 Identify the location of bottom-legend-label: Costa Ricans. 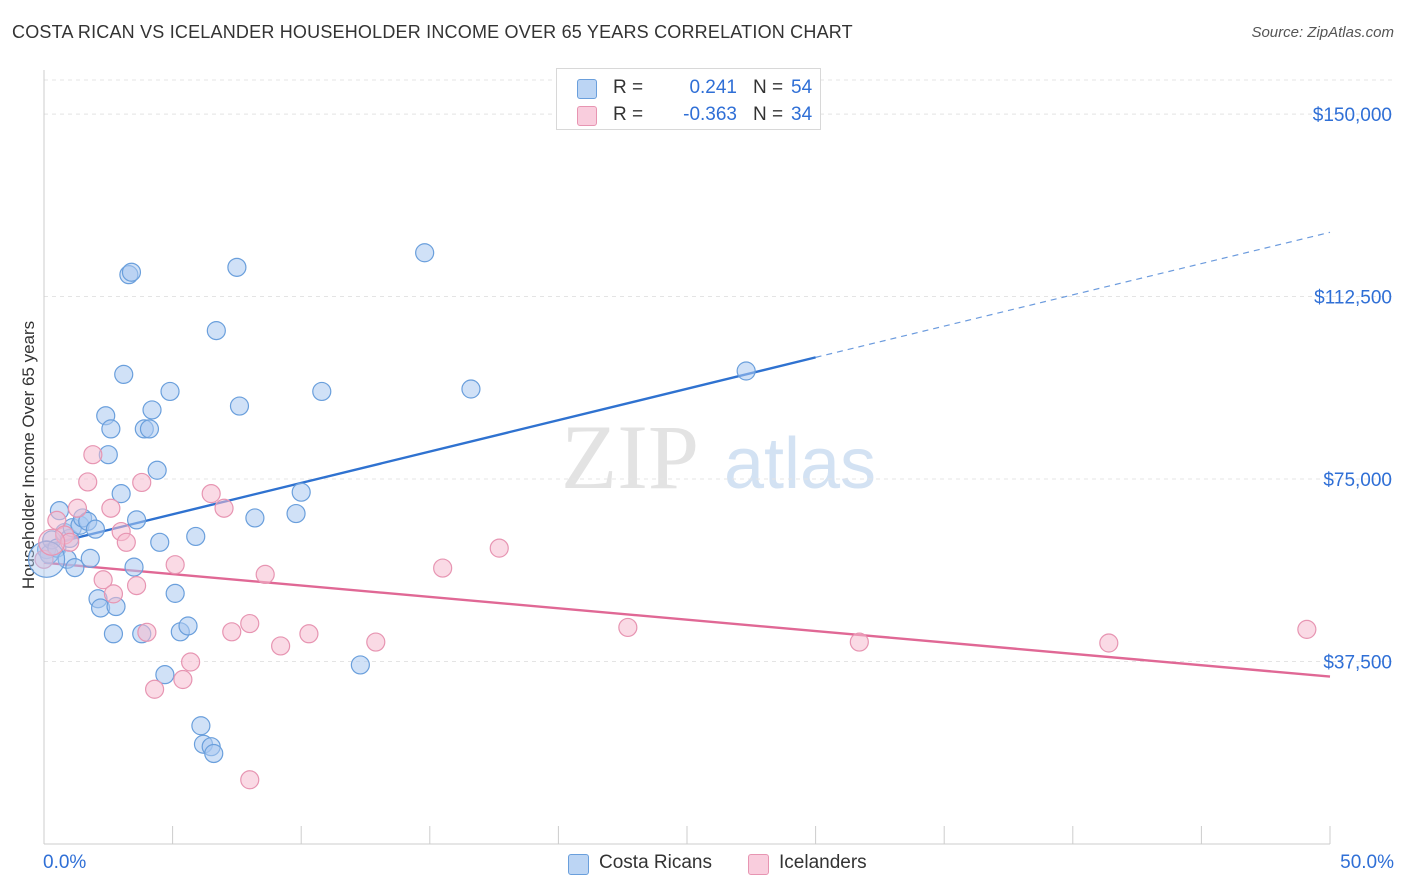
(655, 862).